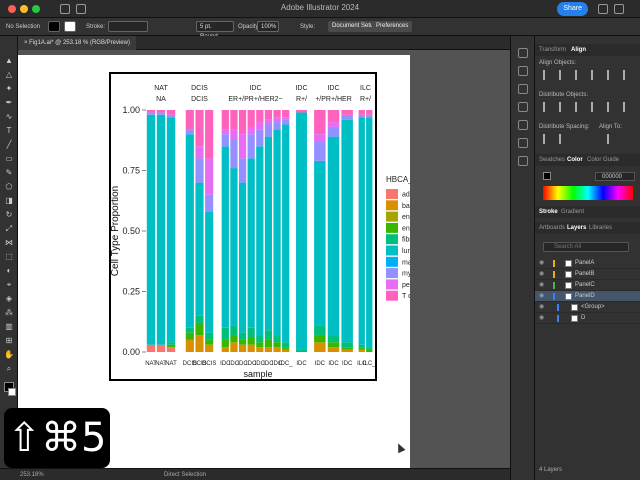 The height and width of the screenshot is (480, 640). What do you see at coordinates (548, 212) in the screenshot?
I see `tab-stroke: Stroke` at bounding box center [548, 212].